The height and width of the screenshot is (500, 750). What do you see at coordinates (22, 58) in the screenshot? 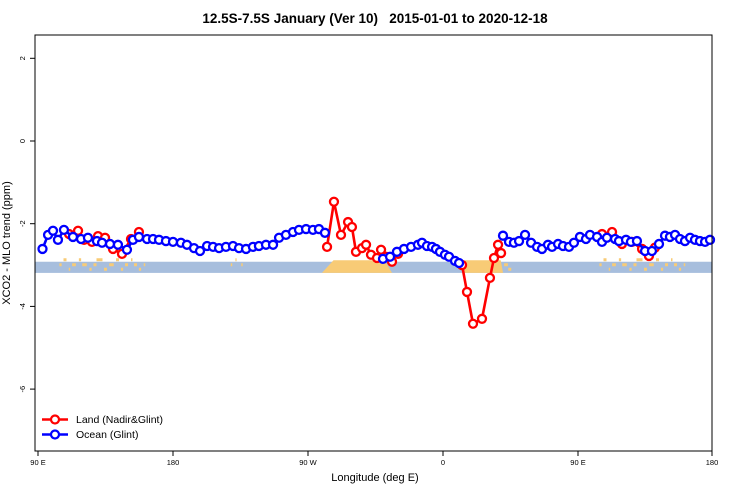
I see `svg-text: 2` at bounding box center [22, 58].